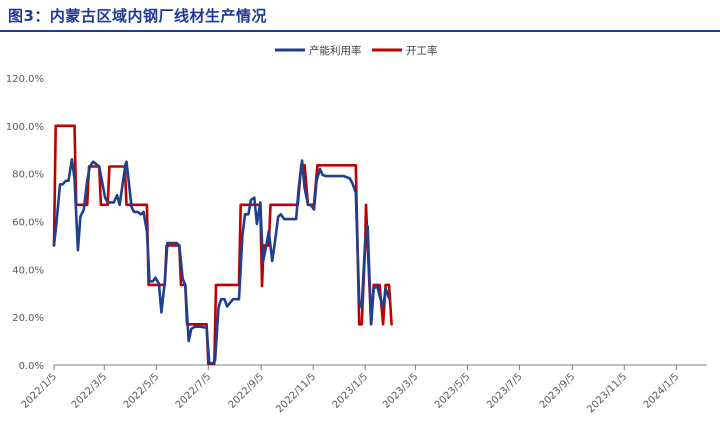 The image size is (720, 435). Describe the element at coordinates (25, 127) in the screenshot. I see `y-tick-label: 100.0%` at that location.